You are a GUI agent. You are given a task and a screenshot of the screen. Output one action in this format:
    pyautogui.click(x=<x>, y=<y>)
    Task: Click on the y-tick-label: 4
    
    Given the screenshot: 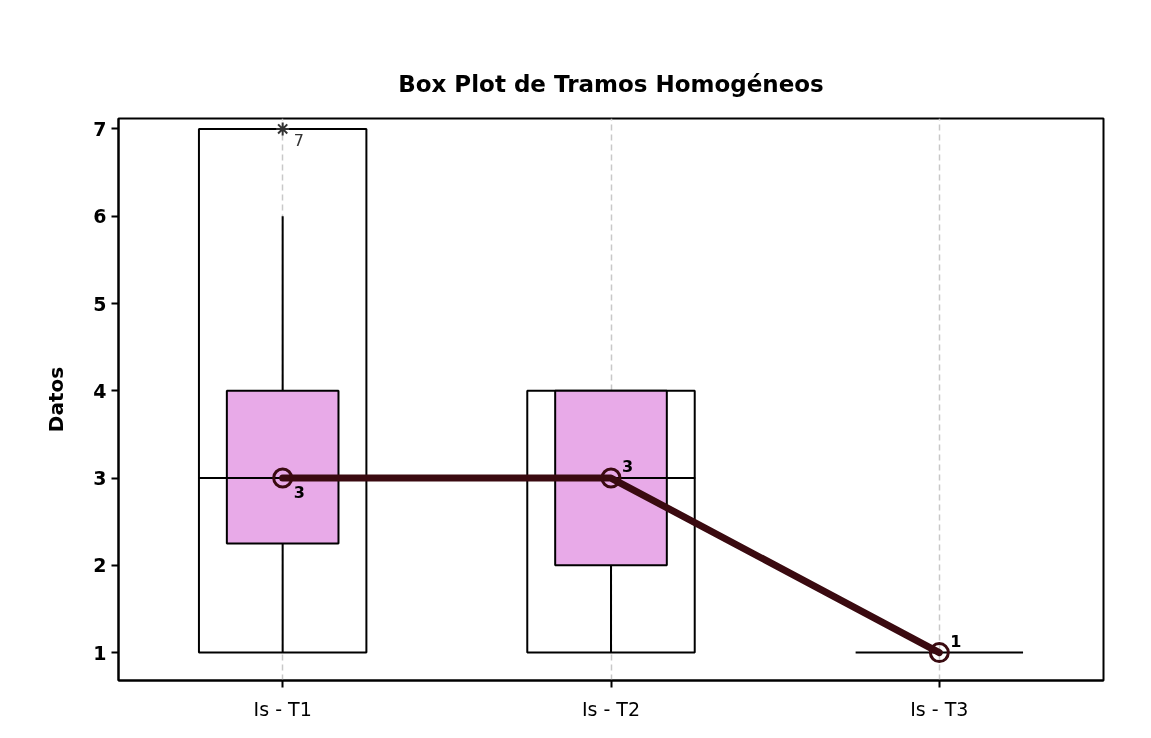 What is the action you would take?
    pyautogui.click(x=100, y=390)
    